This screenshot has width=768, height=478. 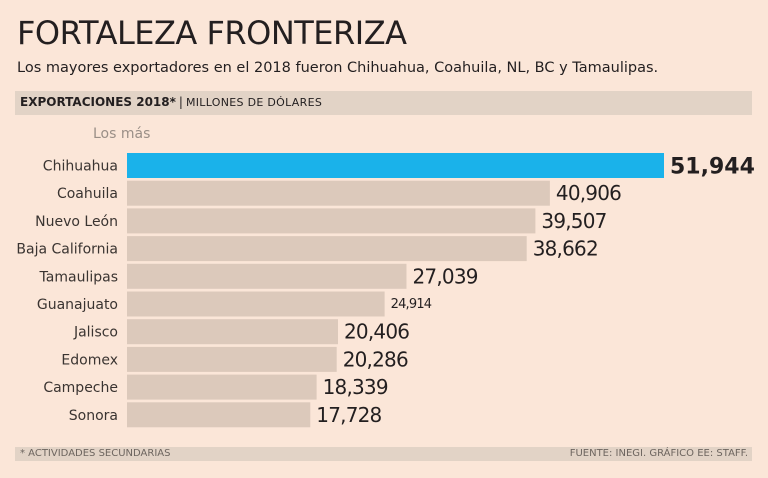 What do you see at coordinates (95, 453) in the screenshot?
I see `footnote: * ACTIVIDADES SECUNDARIAS` at bounding box center [95, 453].